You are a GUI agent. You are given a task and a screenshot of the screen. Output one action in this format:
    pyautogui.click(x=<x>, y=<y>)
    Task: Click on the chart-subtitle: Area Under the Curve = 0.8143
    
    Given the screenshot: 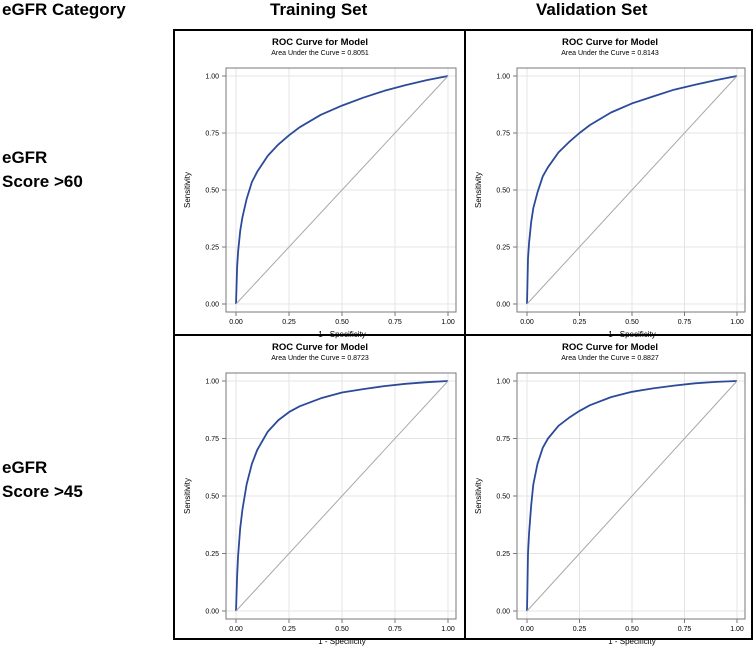 What is the action you would take?
    pyautogui.click(x=610, y=53)
    